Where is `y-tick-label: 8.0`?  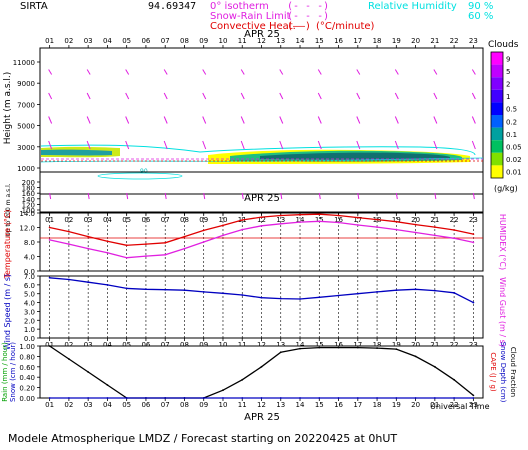 y-tick-label: 8.0 is located at coordinates (29, 243).